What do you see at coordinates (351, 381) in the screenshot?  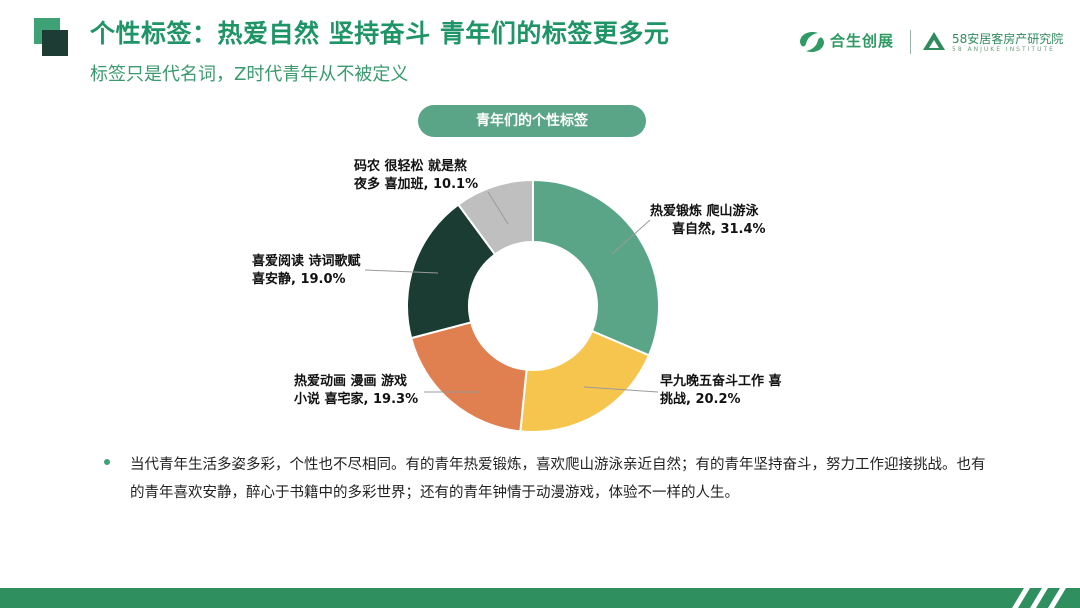 I see `slice-label-anime-line1: 热爱动画 漫画 游戏` at bounding box center [351, 381].